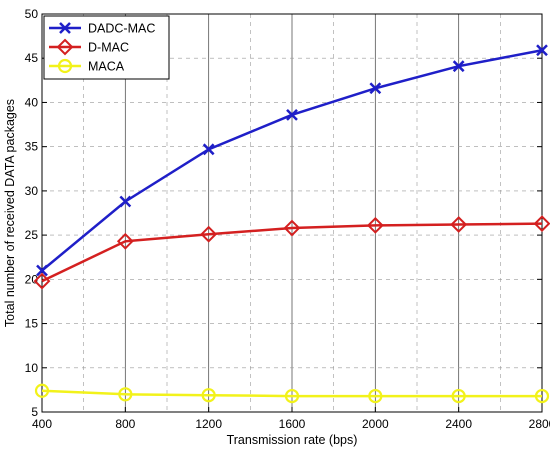  What do you see at coordinates (375, 424) in the screenshot?
I see `x-tick-label: 2000` at bounding box center [375, 424].